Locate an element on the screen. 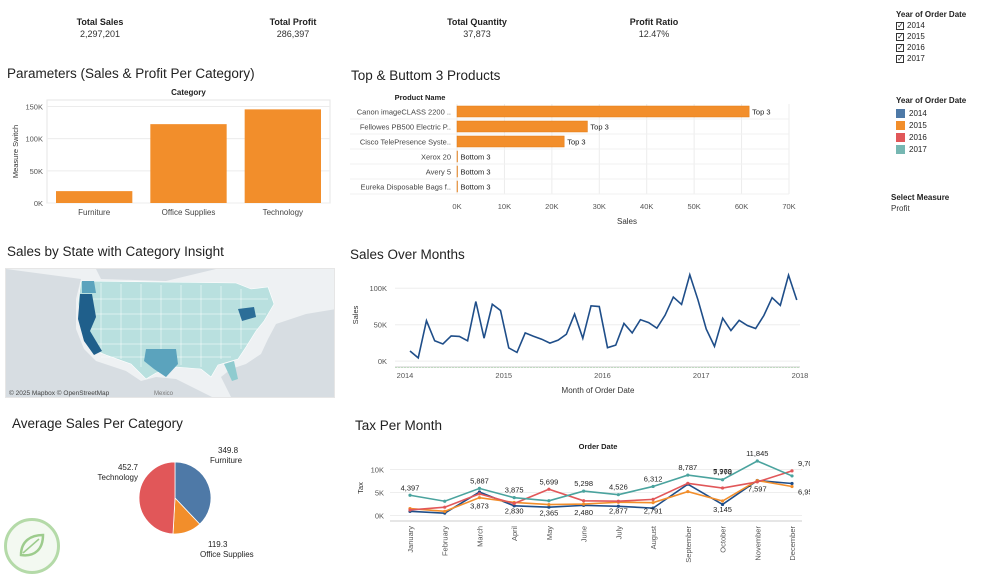  state-new-york is located at coordinates (247, 314).